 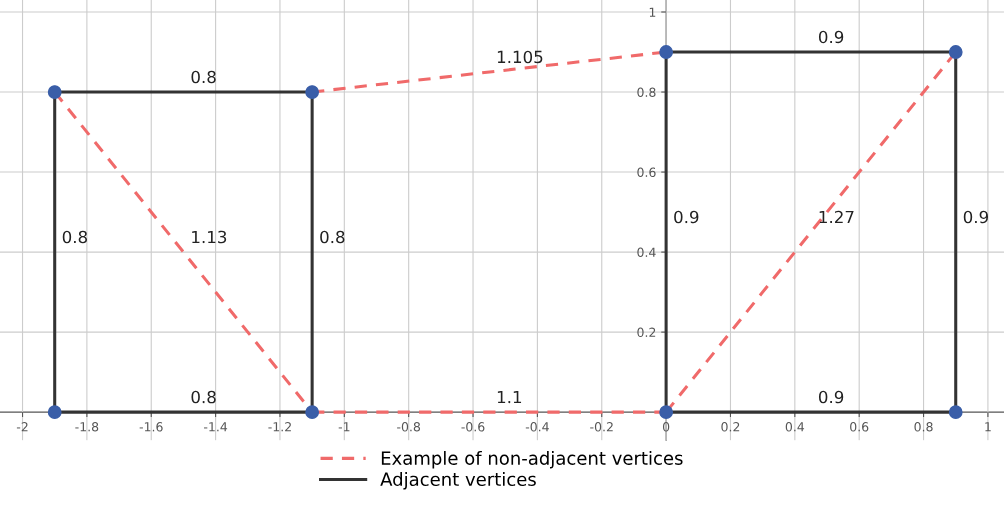 I want to click on x-tick-label: -1.4, so click(x=216, y=427).